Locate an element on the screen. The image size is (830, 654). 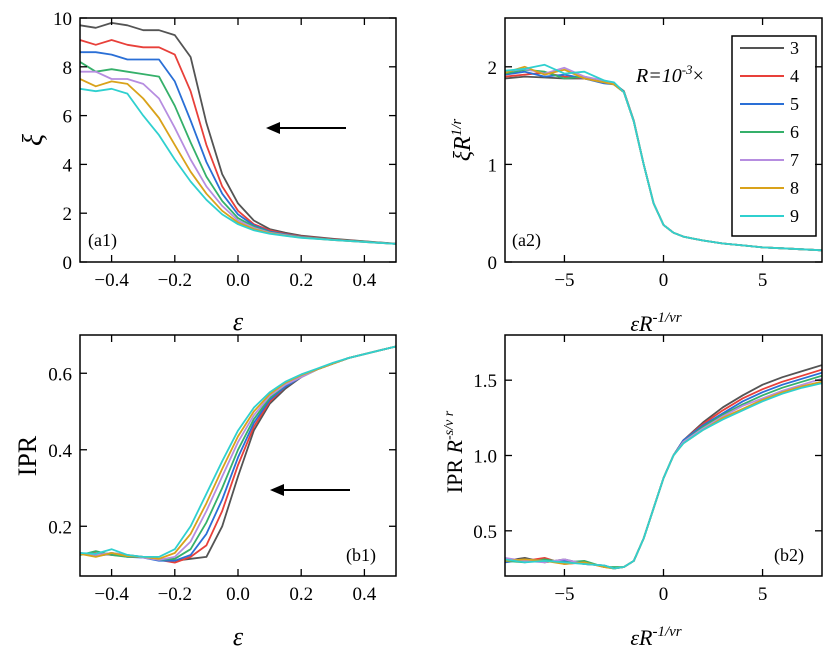
y-tick-label-a1: 0 is located at coordinates (68, 263).